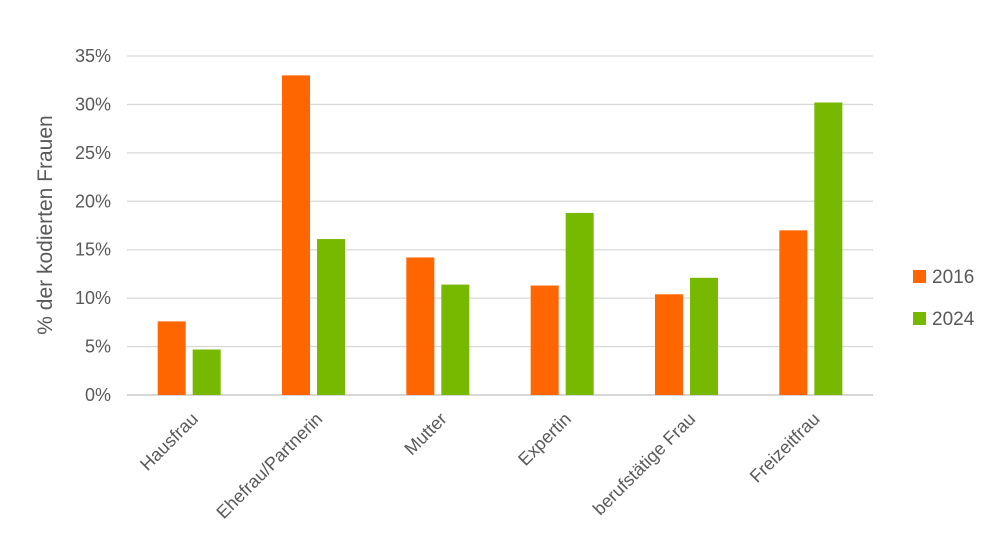 The height and width of the screenshot is (559, 1000). What do you see at coordinates (644, 464) in the screenshot?
I see `x-category-label: berufstätige Frau` at bounding box center [644, 464].